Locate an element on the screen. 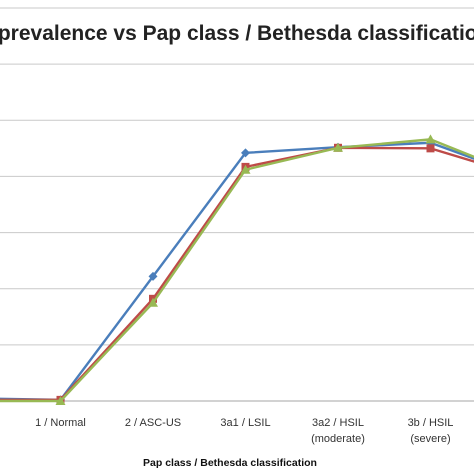 This screenshot has width=474, height=474. x-tick-label: 2 / ASC-US is located at coordinates (153, 423).